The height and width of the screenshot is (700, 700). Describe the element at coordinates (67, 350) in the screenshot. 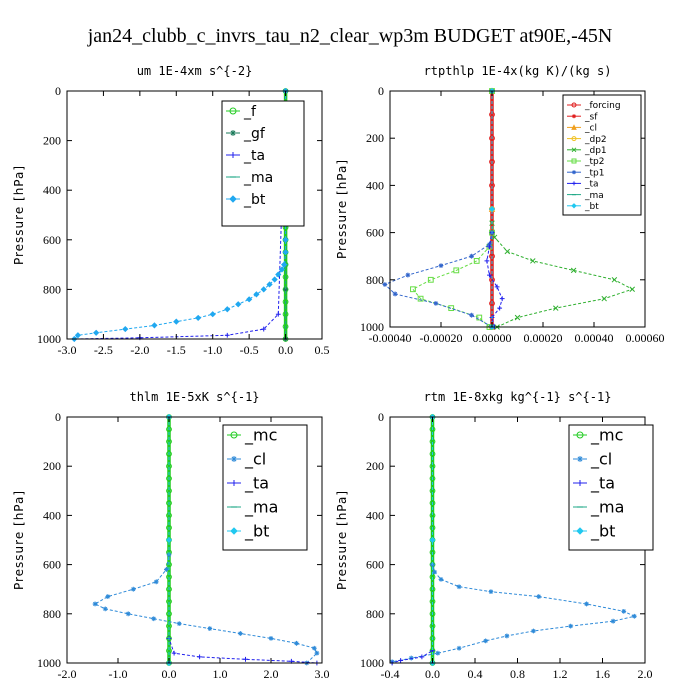

I see `x-tick-label: -3.0` at that location.